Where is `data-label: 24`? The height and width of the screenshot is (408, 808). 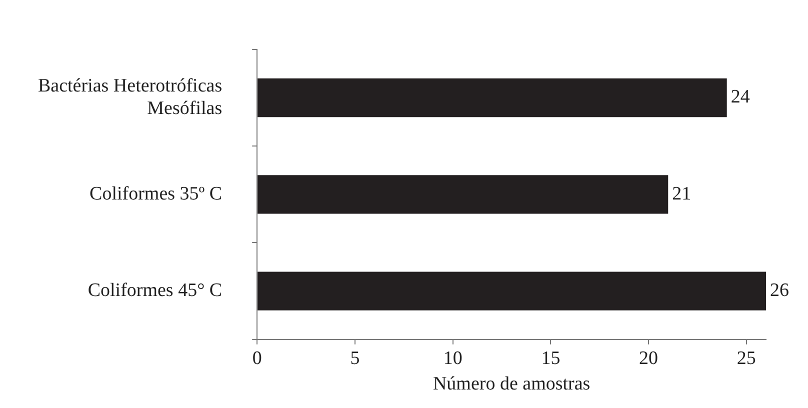
data-label: 24 is located at coordinates (740, 97).